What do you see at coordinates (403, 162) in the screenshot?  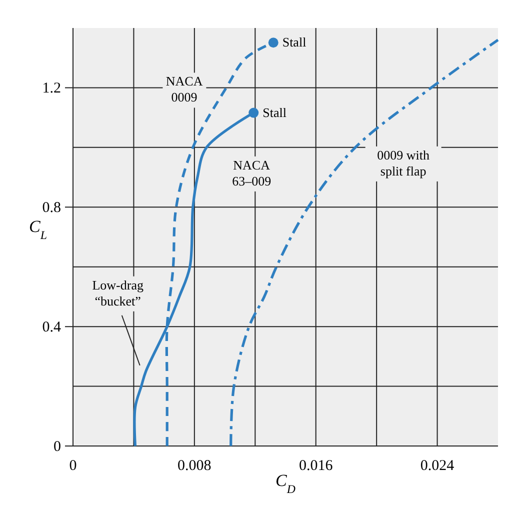 I see `series-label: 0009 with split flap` at bounding box center [403, 162].